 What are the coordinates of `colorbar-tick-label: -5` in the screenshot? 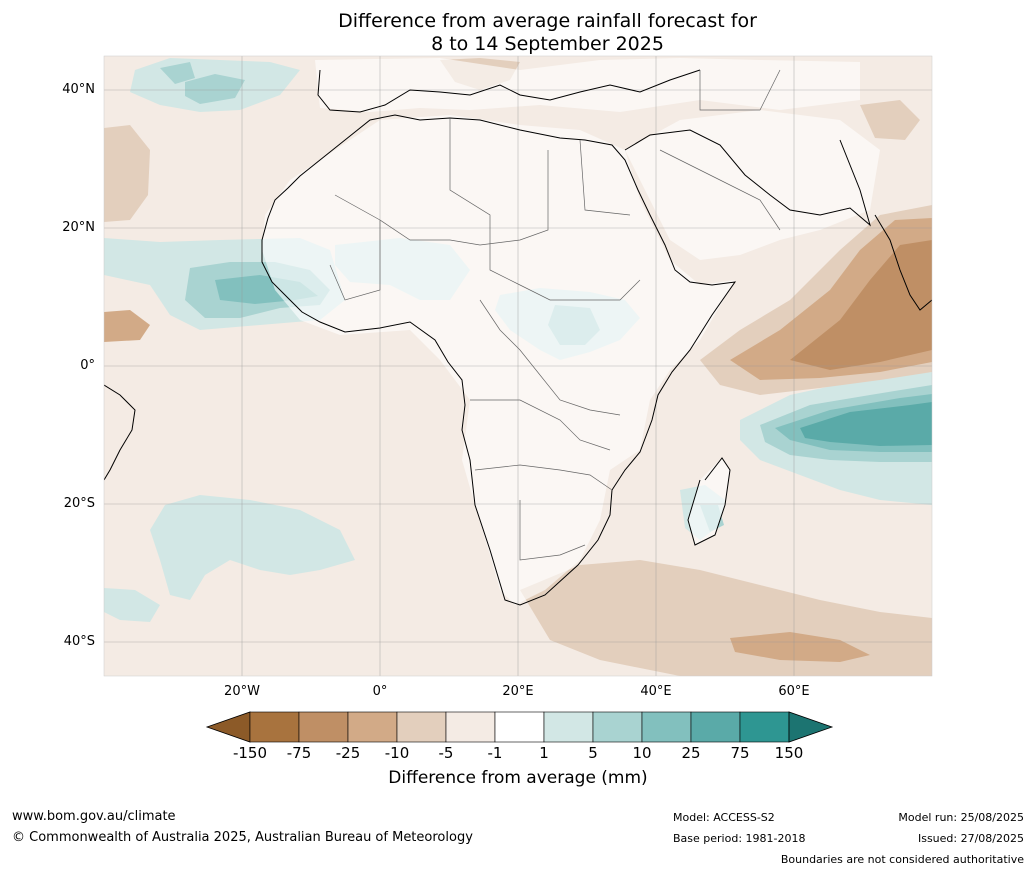 It's located at (446, 753).